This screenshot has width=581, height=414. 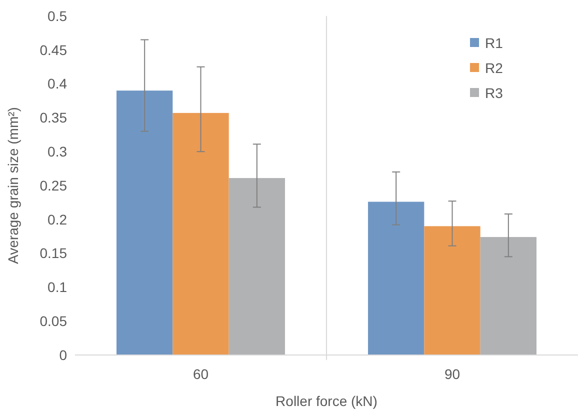 What do you see at coordinates (58, 287) in the screenshot?
I see `y-tick-label: 0.1` at bounding box center [58, 287].